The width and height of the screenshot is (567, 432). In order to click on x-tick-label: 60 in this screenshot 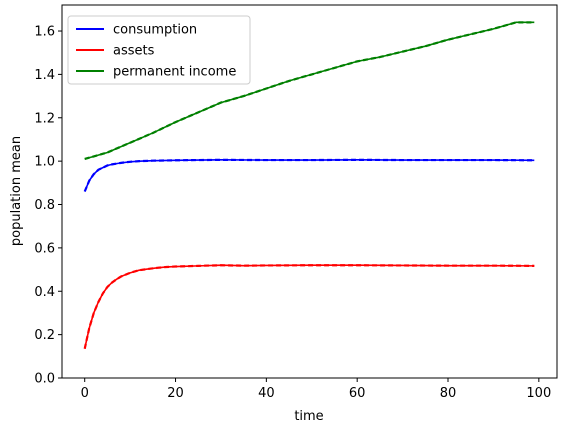, I will do `click(357, 393)`.